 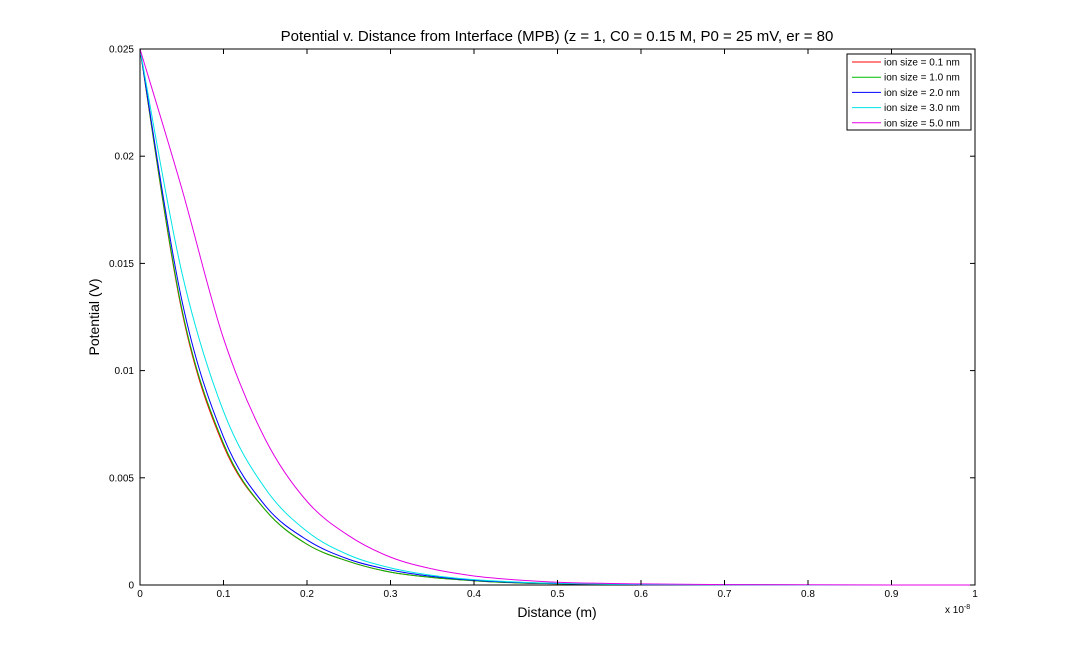 I want to click on x-tick-label: 0.7, so click(x=725, y=594).